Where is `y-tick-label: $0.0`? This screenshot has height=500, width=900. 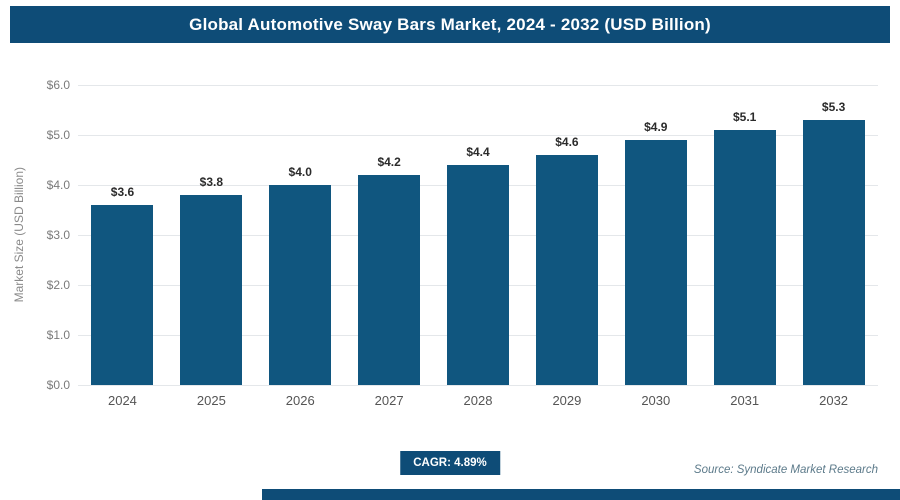 y-tick-label: $0.0 is located at coordinates (58, 385).